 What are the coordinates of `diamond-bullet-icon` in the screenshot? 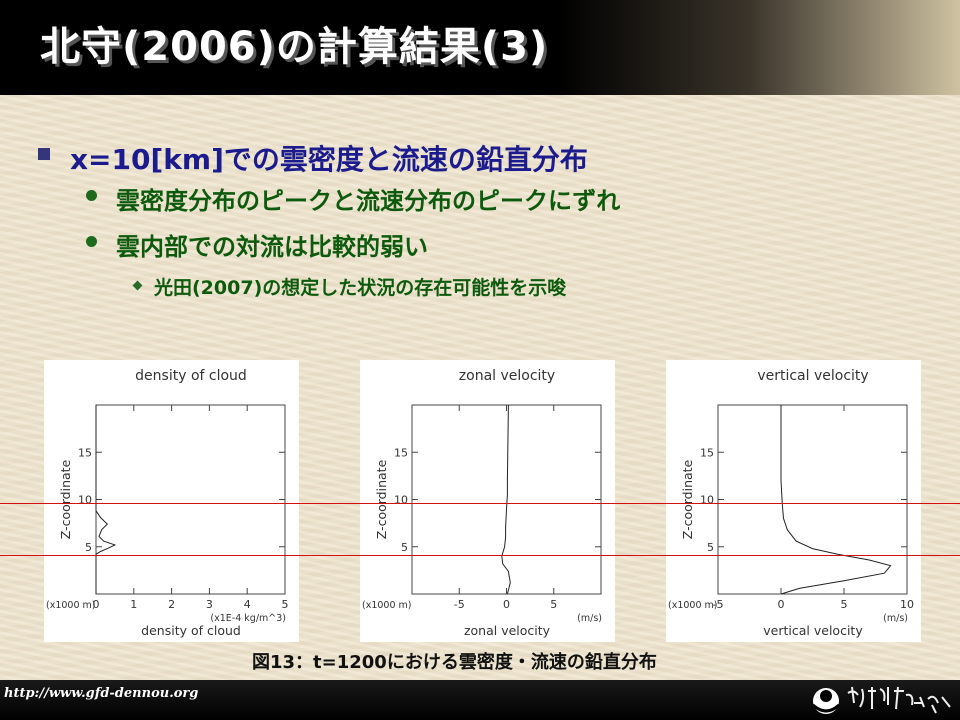 It's located at (137, 285).